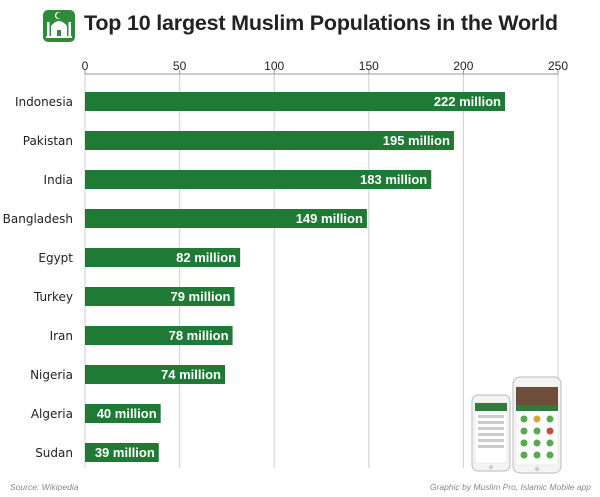 The height and width of the screenshot is (497, 600). I want to click on category-label: Nigeria, so click(51, 375).